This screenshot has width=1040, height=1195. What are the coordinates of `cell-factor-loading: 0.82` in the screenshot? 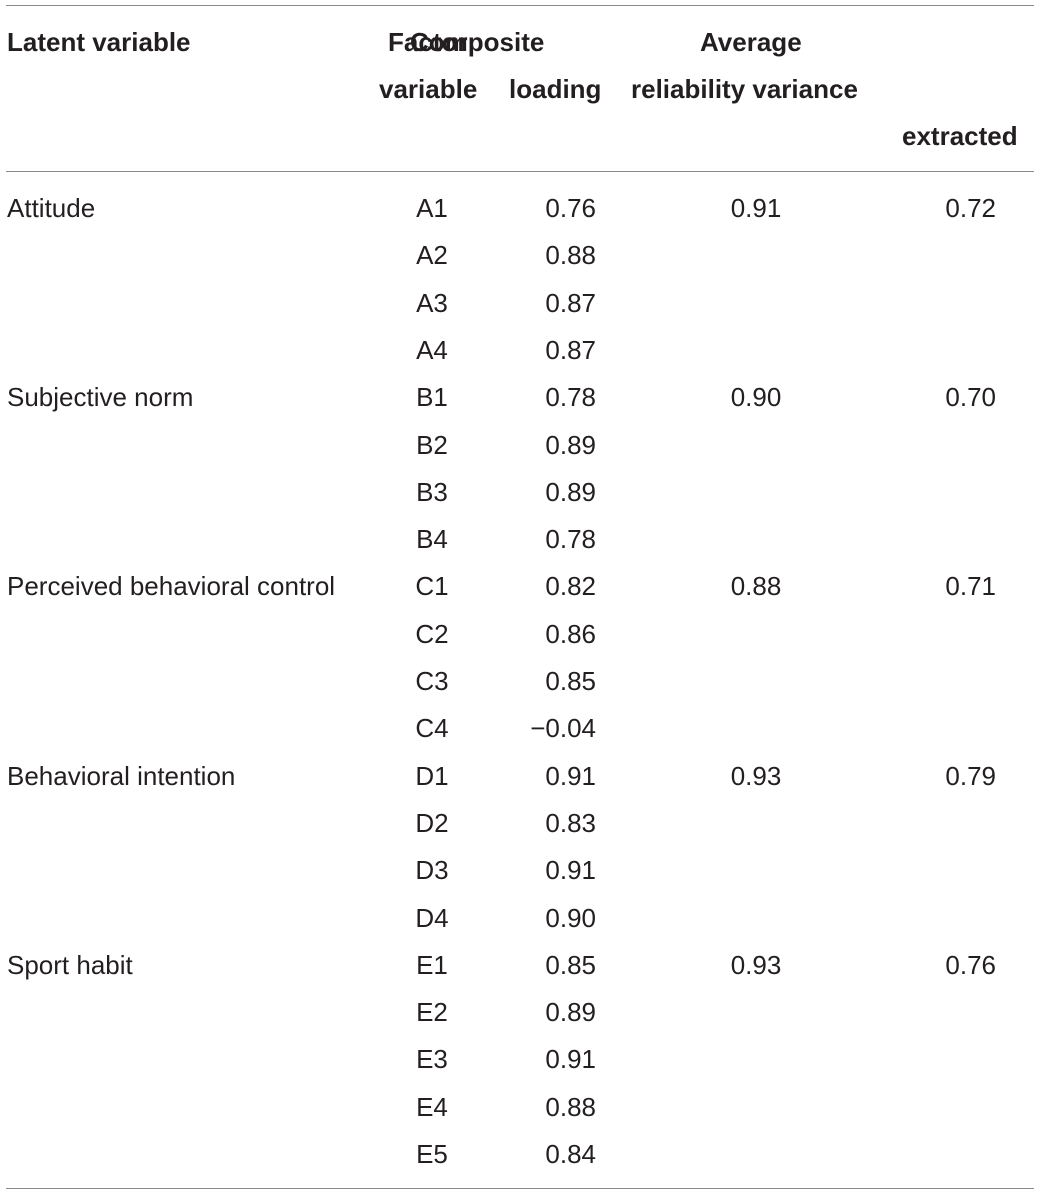 It's located at (570, 586).